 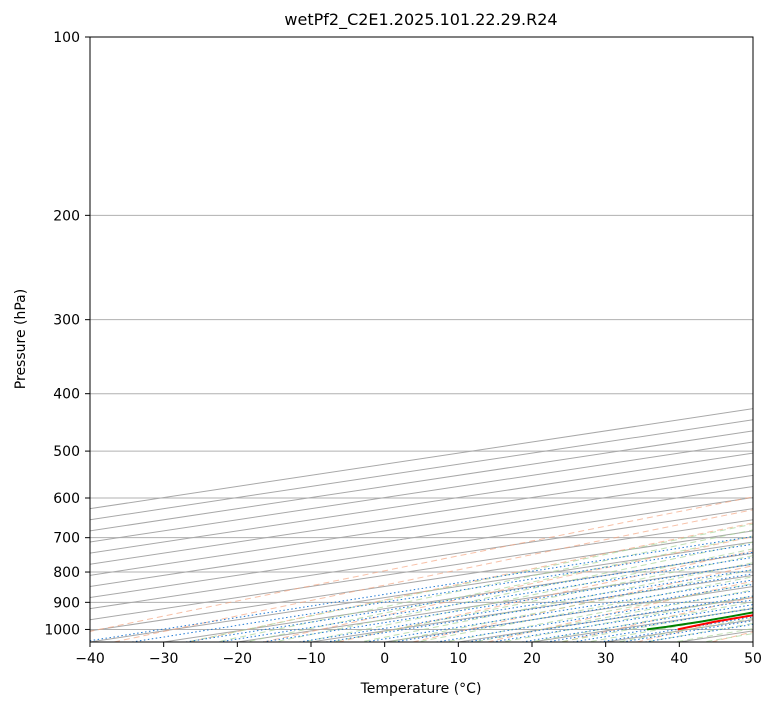 I want to click on y-tick-label: 400, so click(x=66, y=395).